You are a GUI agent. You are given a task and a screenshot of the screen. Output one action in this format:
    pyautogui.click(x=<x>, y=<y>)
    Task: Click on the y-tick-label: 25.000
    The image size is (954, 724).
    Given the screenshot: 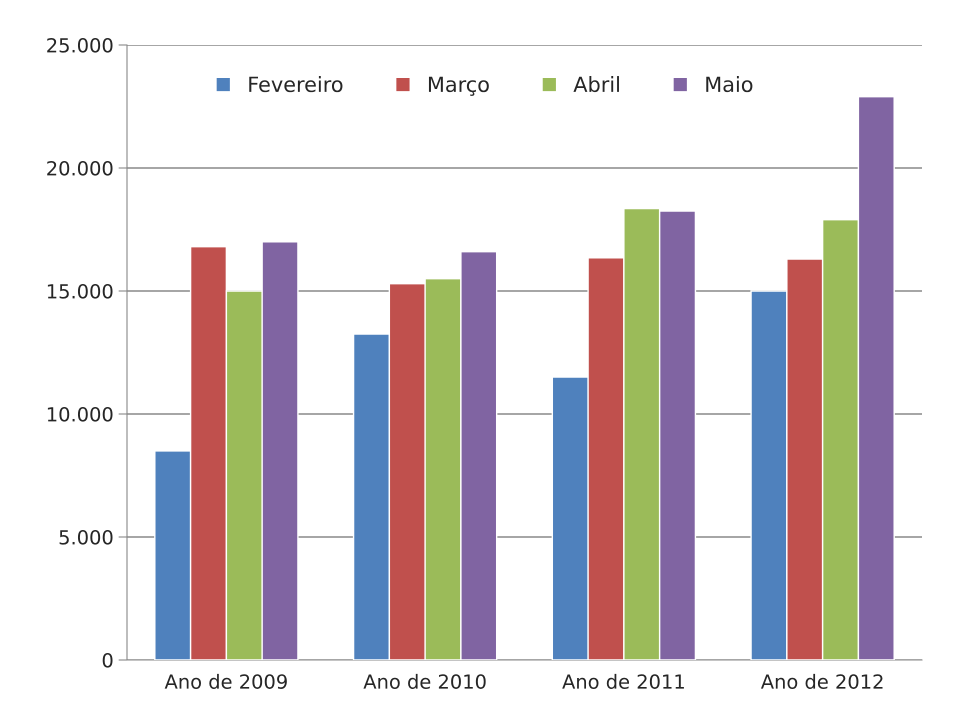 What is the action you would take?
    pyautogui.click(x=80, y=45)
    